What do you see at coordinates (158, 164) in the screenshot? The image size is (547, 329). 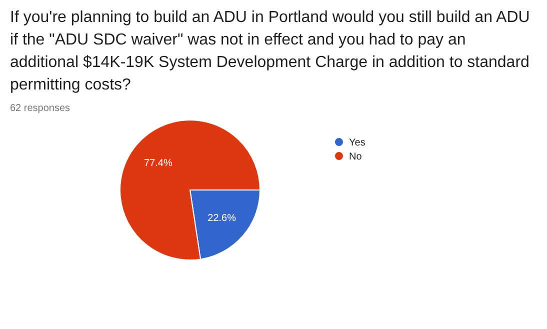 I see `data-label: 77.4%` at bounding box center [158, 164].